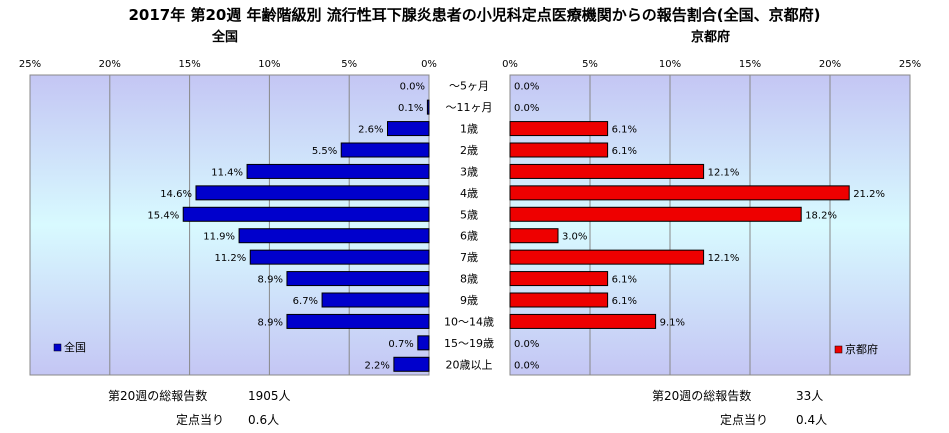  What do you see at coordinates (469, 257) in the screenshot?
I see `category-label: 7歳` at bounding box center [469, 257].